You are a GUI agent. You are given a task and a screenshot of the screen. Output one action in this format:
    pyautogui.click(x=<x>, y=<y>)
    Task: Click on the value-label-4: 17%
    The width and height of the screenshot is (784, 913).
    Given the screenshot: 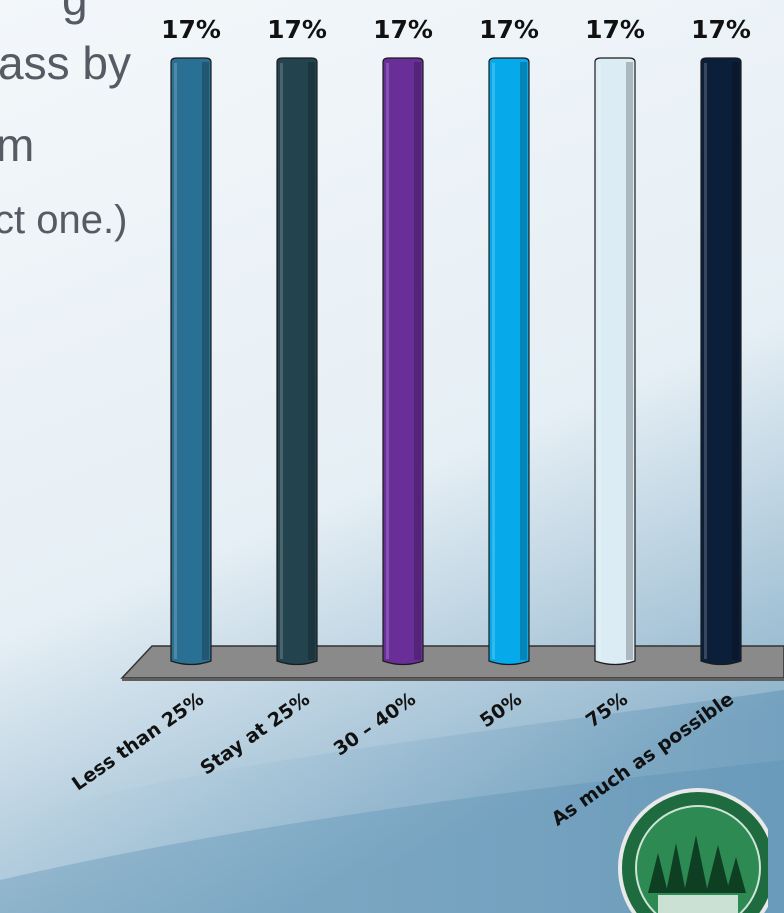 What is the action you would take?
    pyautogui.click(x=509, y=29)
    